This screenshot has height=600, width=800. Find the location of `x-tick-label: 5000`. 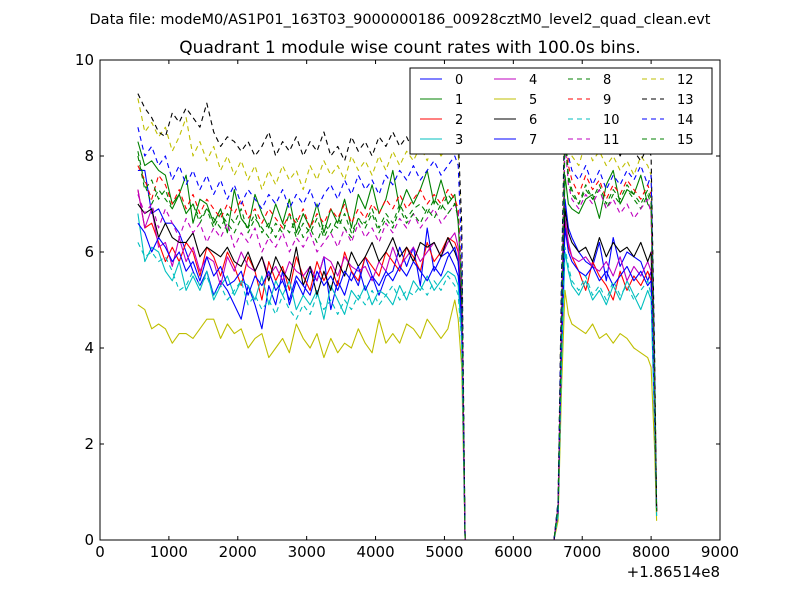

x-tick-label: 5000 is located at coordinates (444, 552).